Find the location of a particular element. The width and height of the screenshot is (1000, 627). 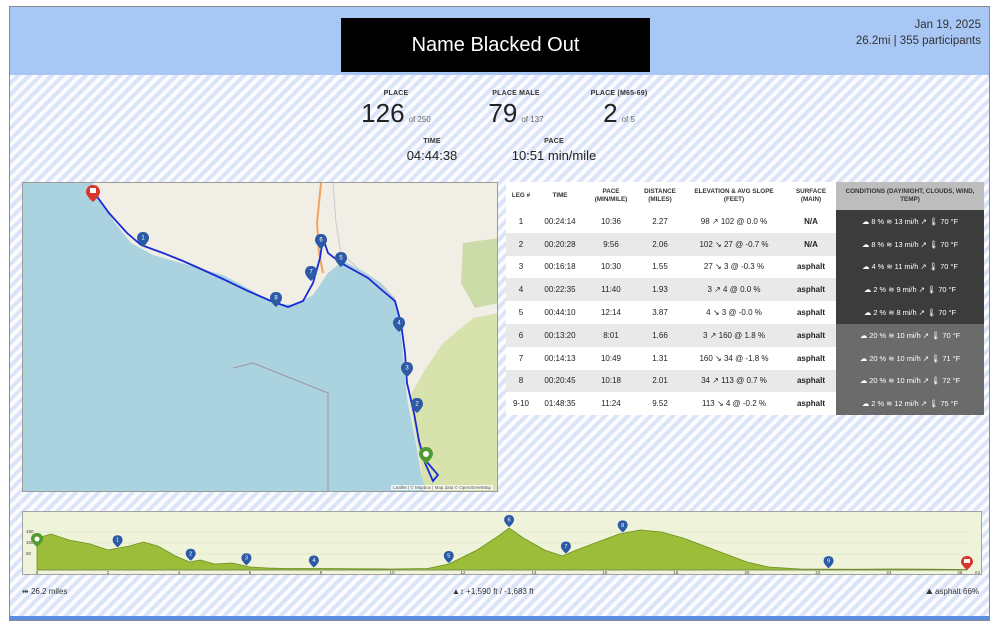

leg-cell: 2 is located at coordinates (521, 244).